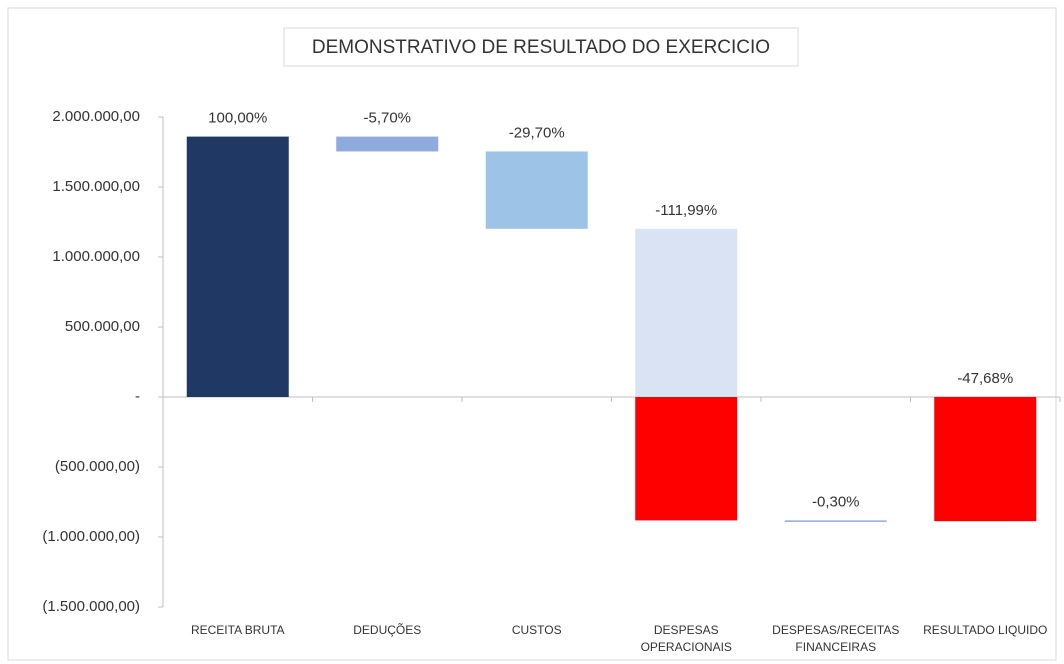  What do you see at coordinates (836, 638) in the screenshot?
I see `x-tick-label: DESPESAS/RECEITAS FINANCEIRAS` at bounding box center [836, 638].